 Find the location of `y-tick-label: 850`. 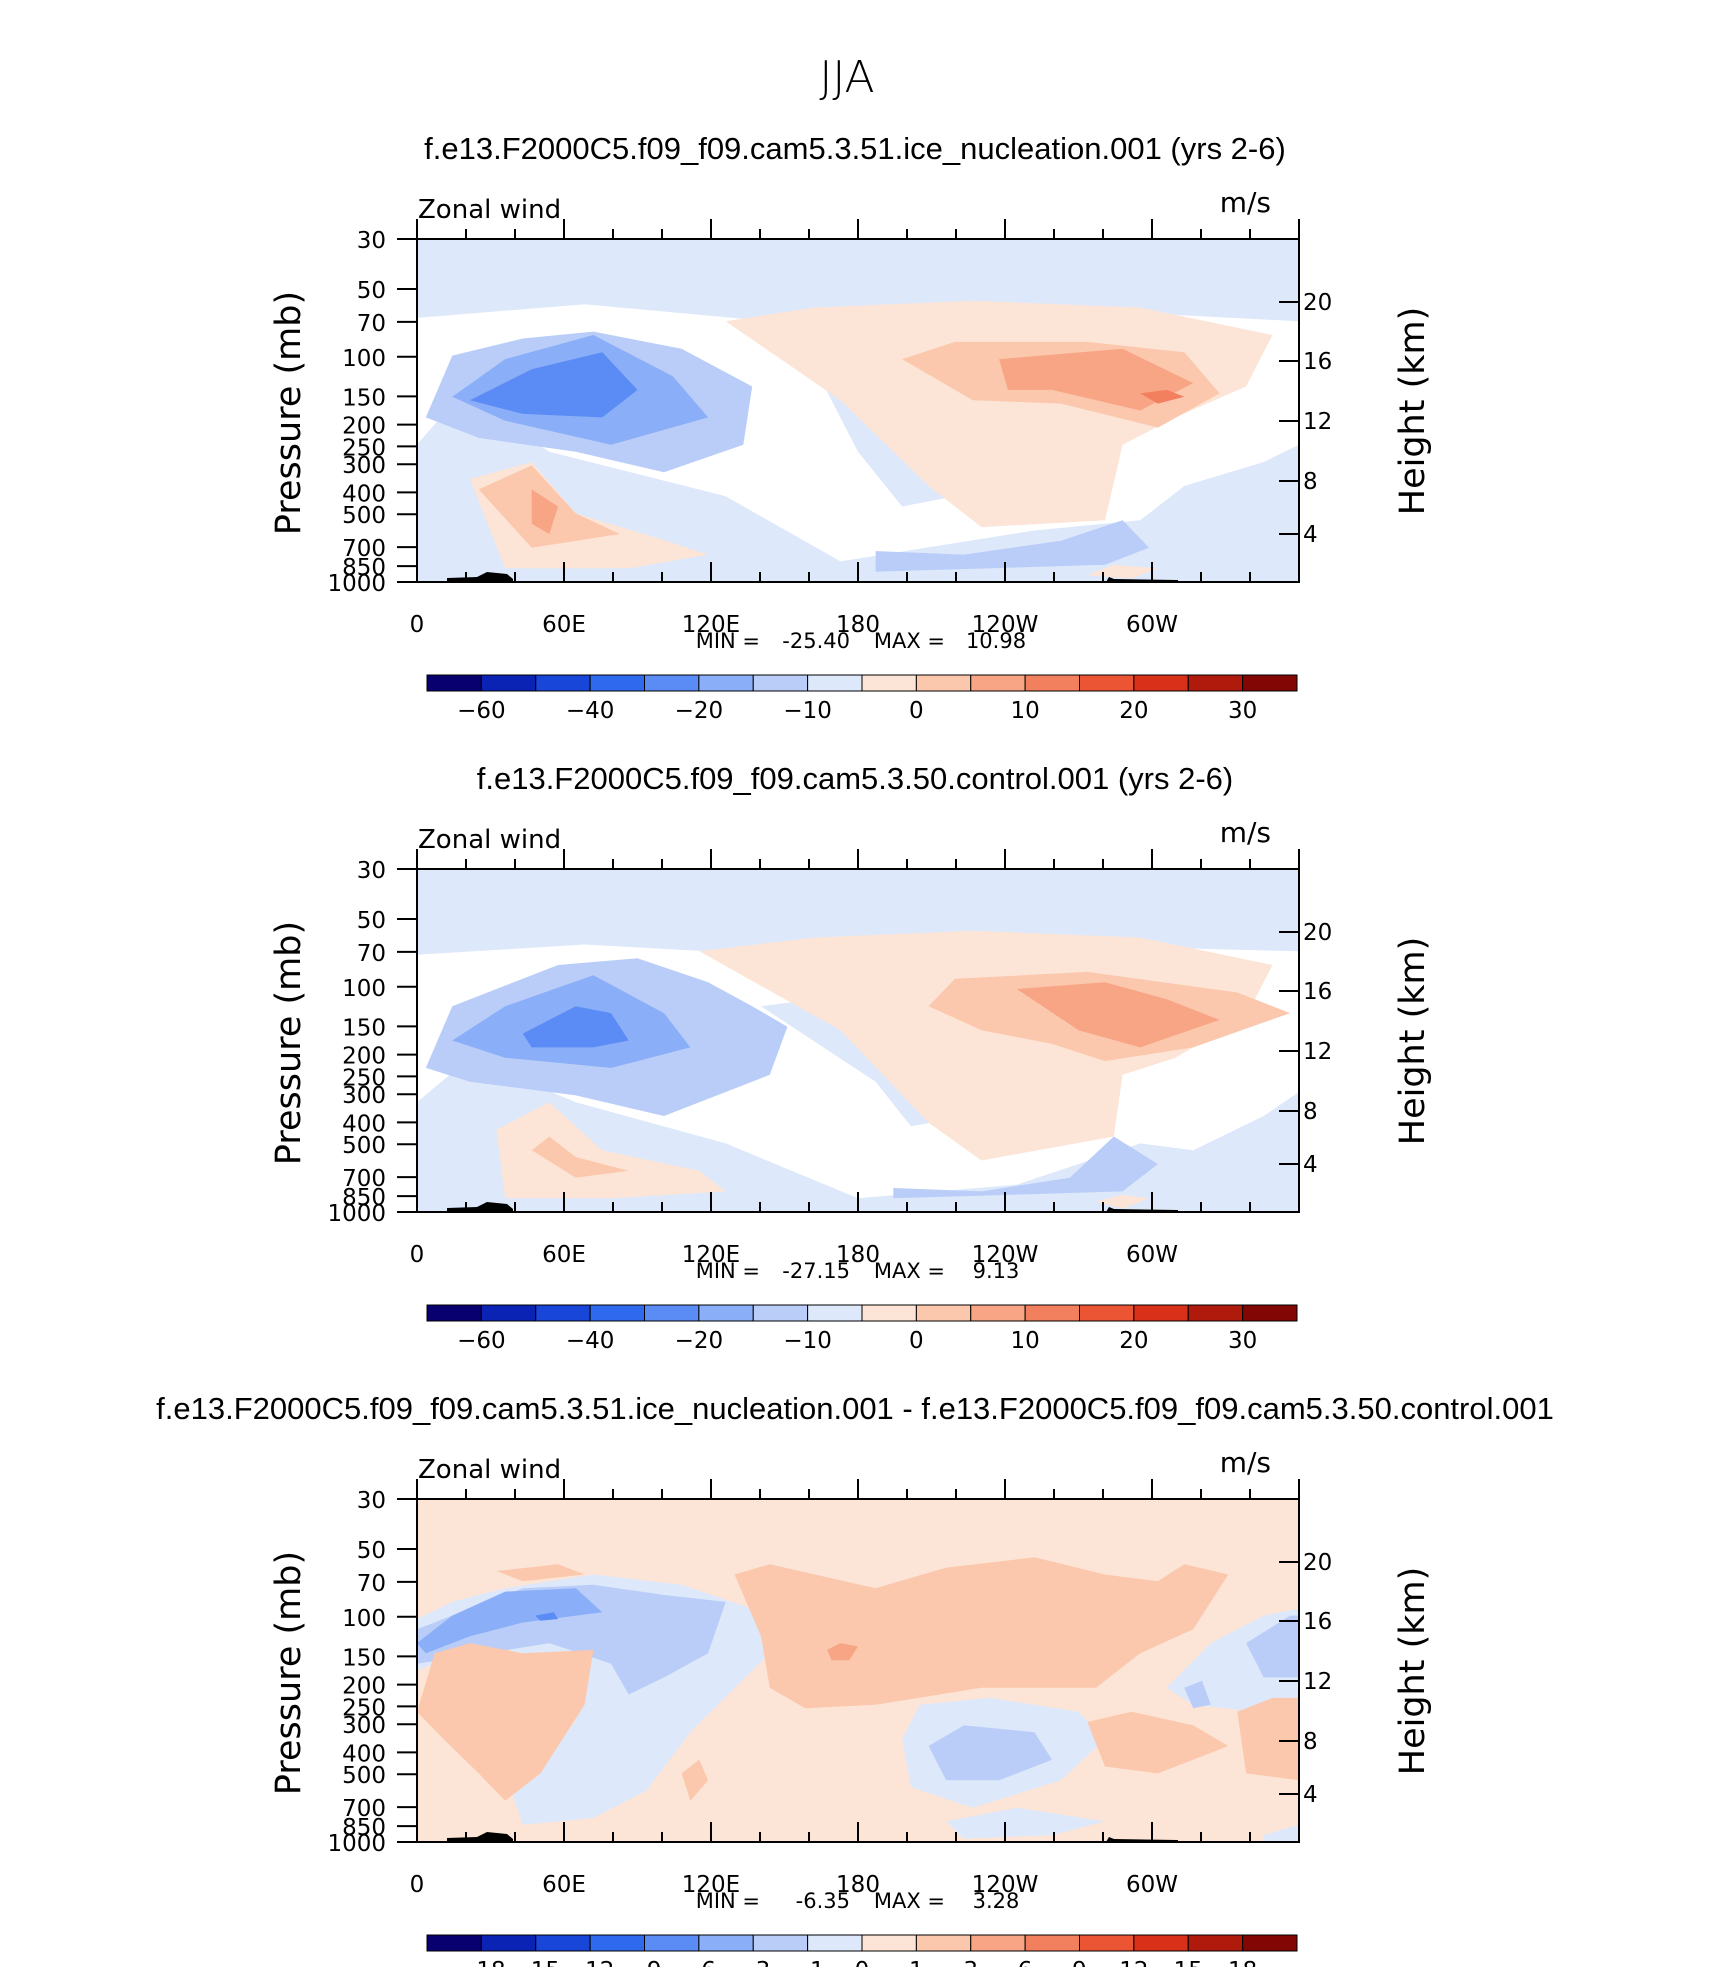

y-tick-label: 850 is located at coordinates (364, 568).